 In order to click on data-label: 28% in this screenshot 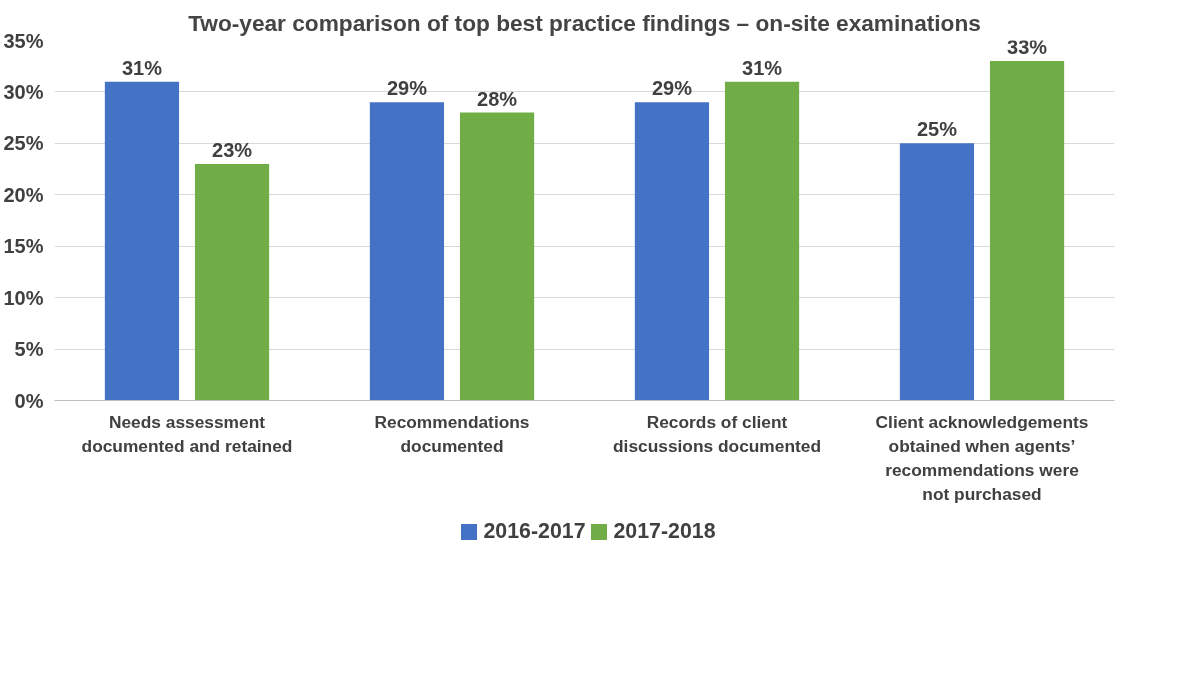, I will do `click(497, 98)`.